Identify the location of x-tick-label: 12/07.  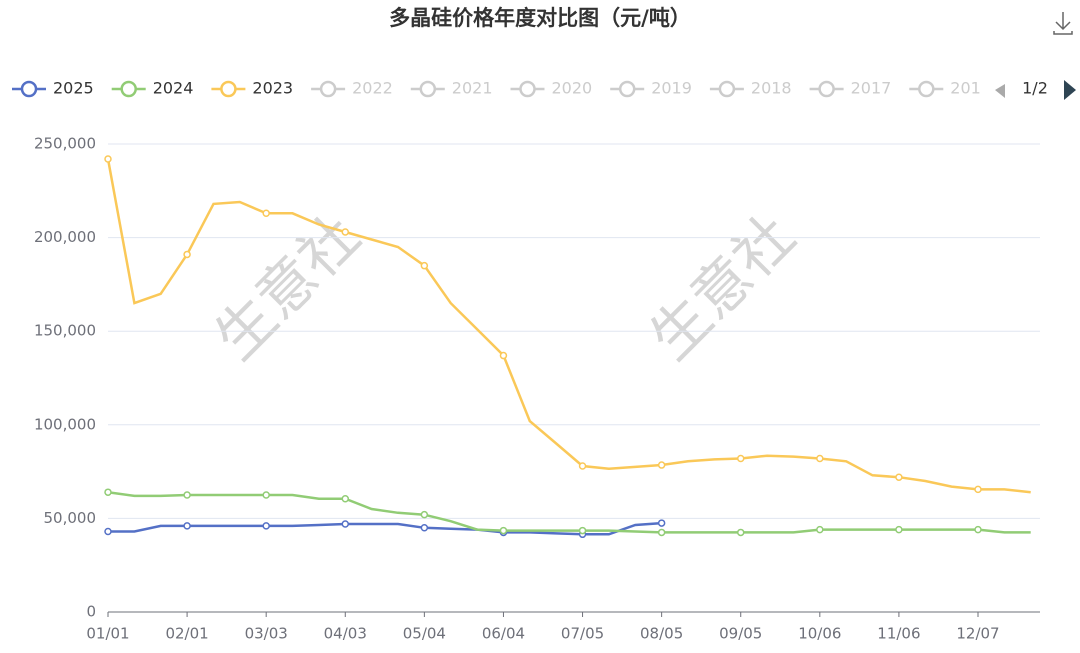
(977, 634).